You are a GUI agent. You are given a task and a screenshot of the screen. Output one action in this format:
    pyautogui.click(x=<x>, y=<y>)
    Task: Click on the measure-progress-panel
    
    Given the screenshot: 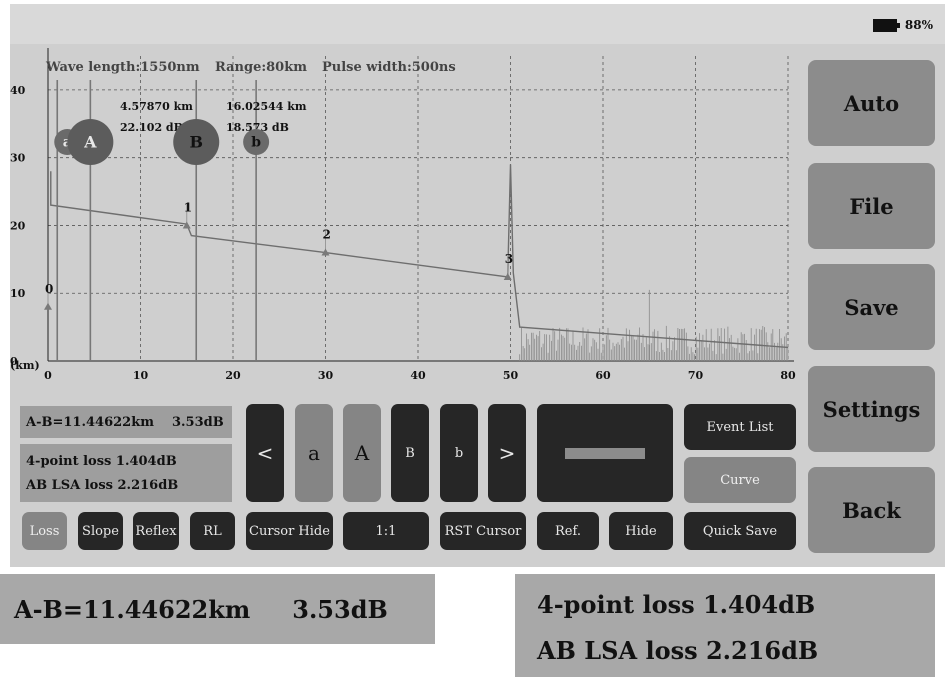 What is the action you would take?
    pyautogui.click(x=605, y=453)
    